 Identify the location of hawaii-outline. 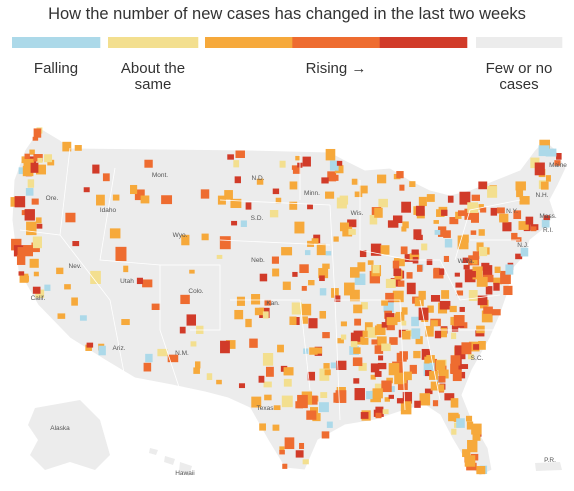
(170, 462).